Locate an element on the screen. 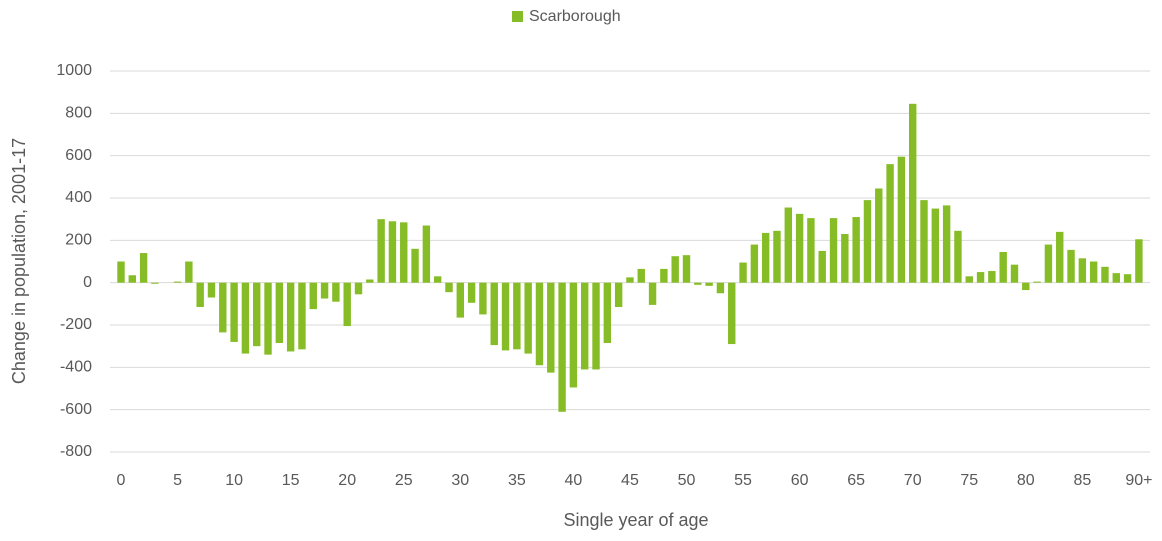 The height and width of the screenshot is (541, 1162). y-tick-label: 400 is located at coordinates (78, 197).